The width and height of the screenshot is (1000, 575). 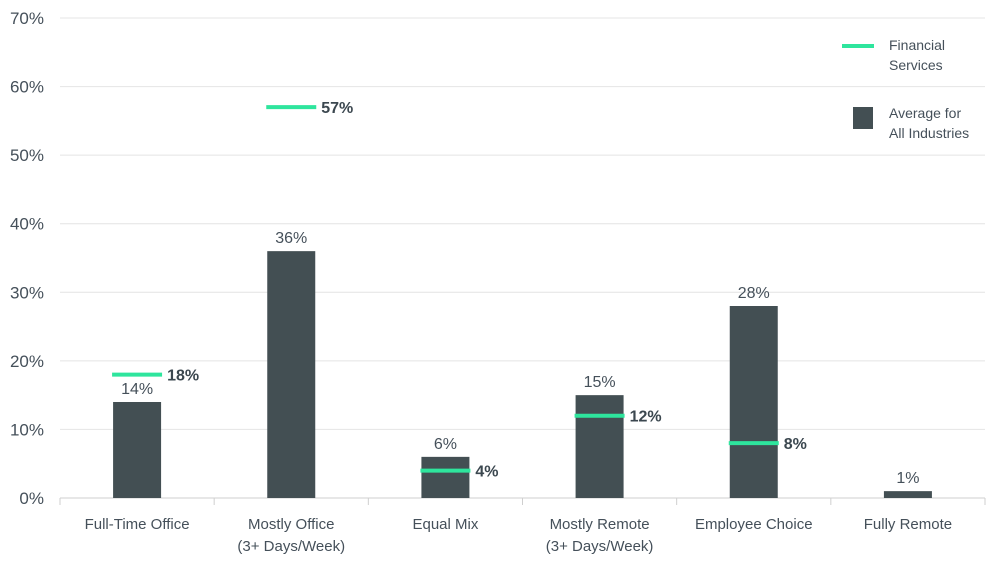 What do you see at coordinates (646, 417) in the screenshot?
I see `marker-value-label: 12%` at bounding box center [646, 417].